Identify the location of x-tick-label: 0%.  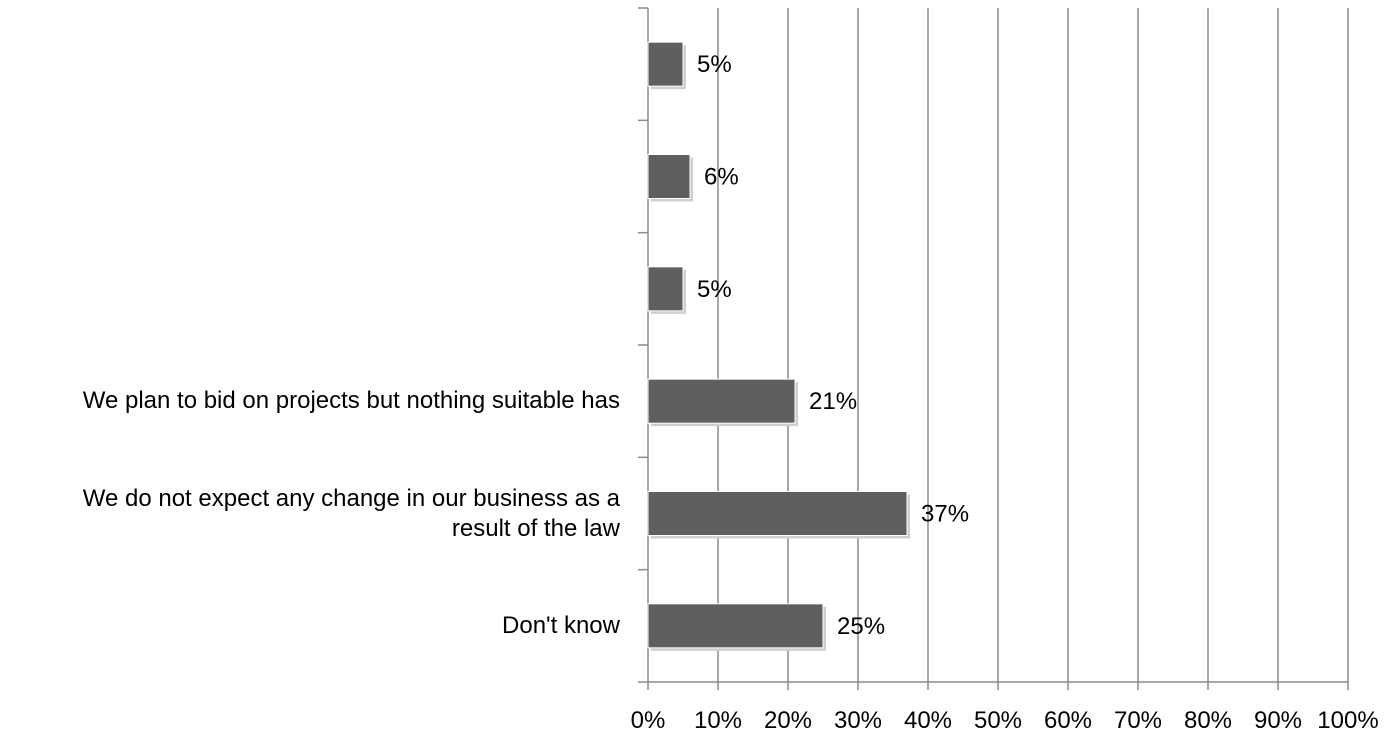
(648, 719).